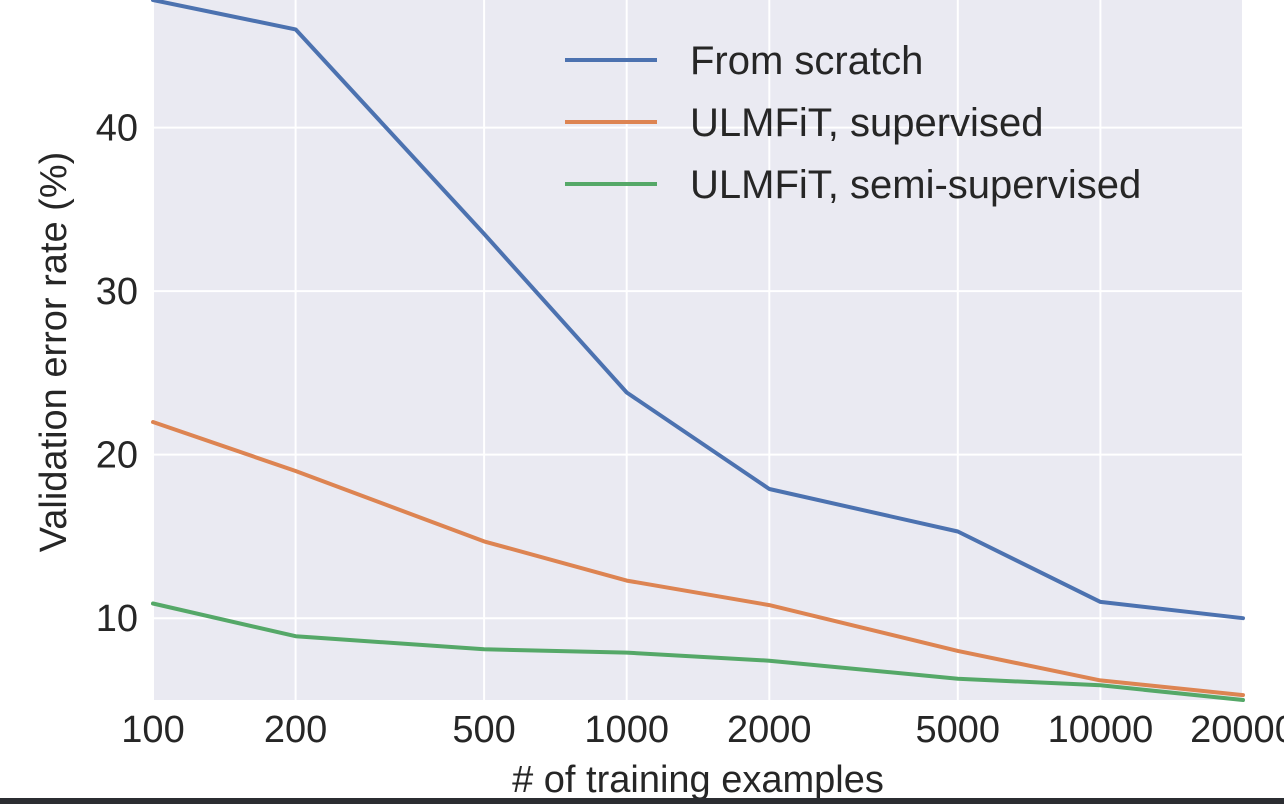  I want to click on legend-label-3: ULMFiT, semi-supervised, so click(915, 185).